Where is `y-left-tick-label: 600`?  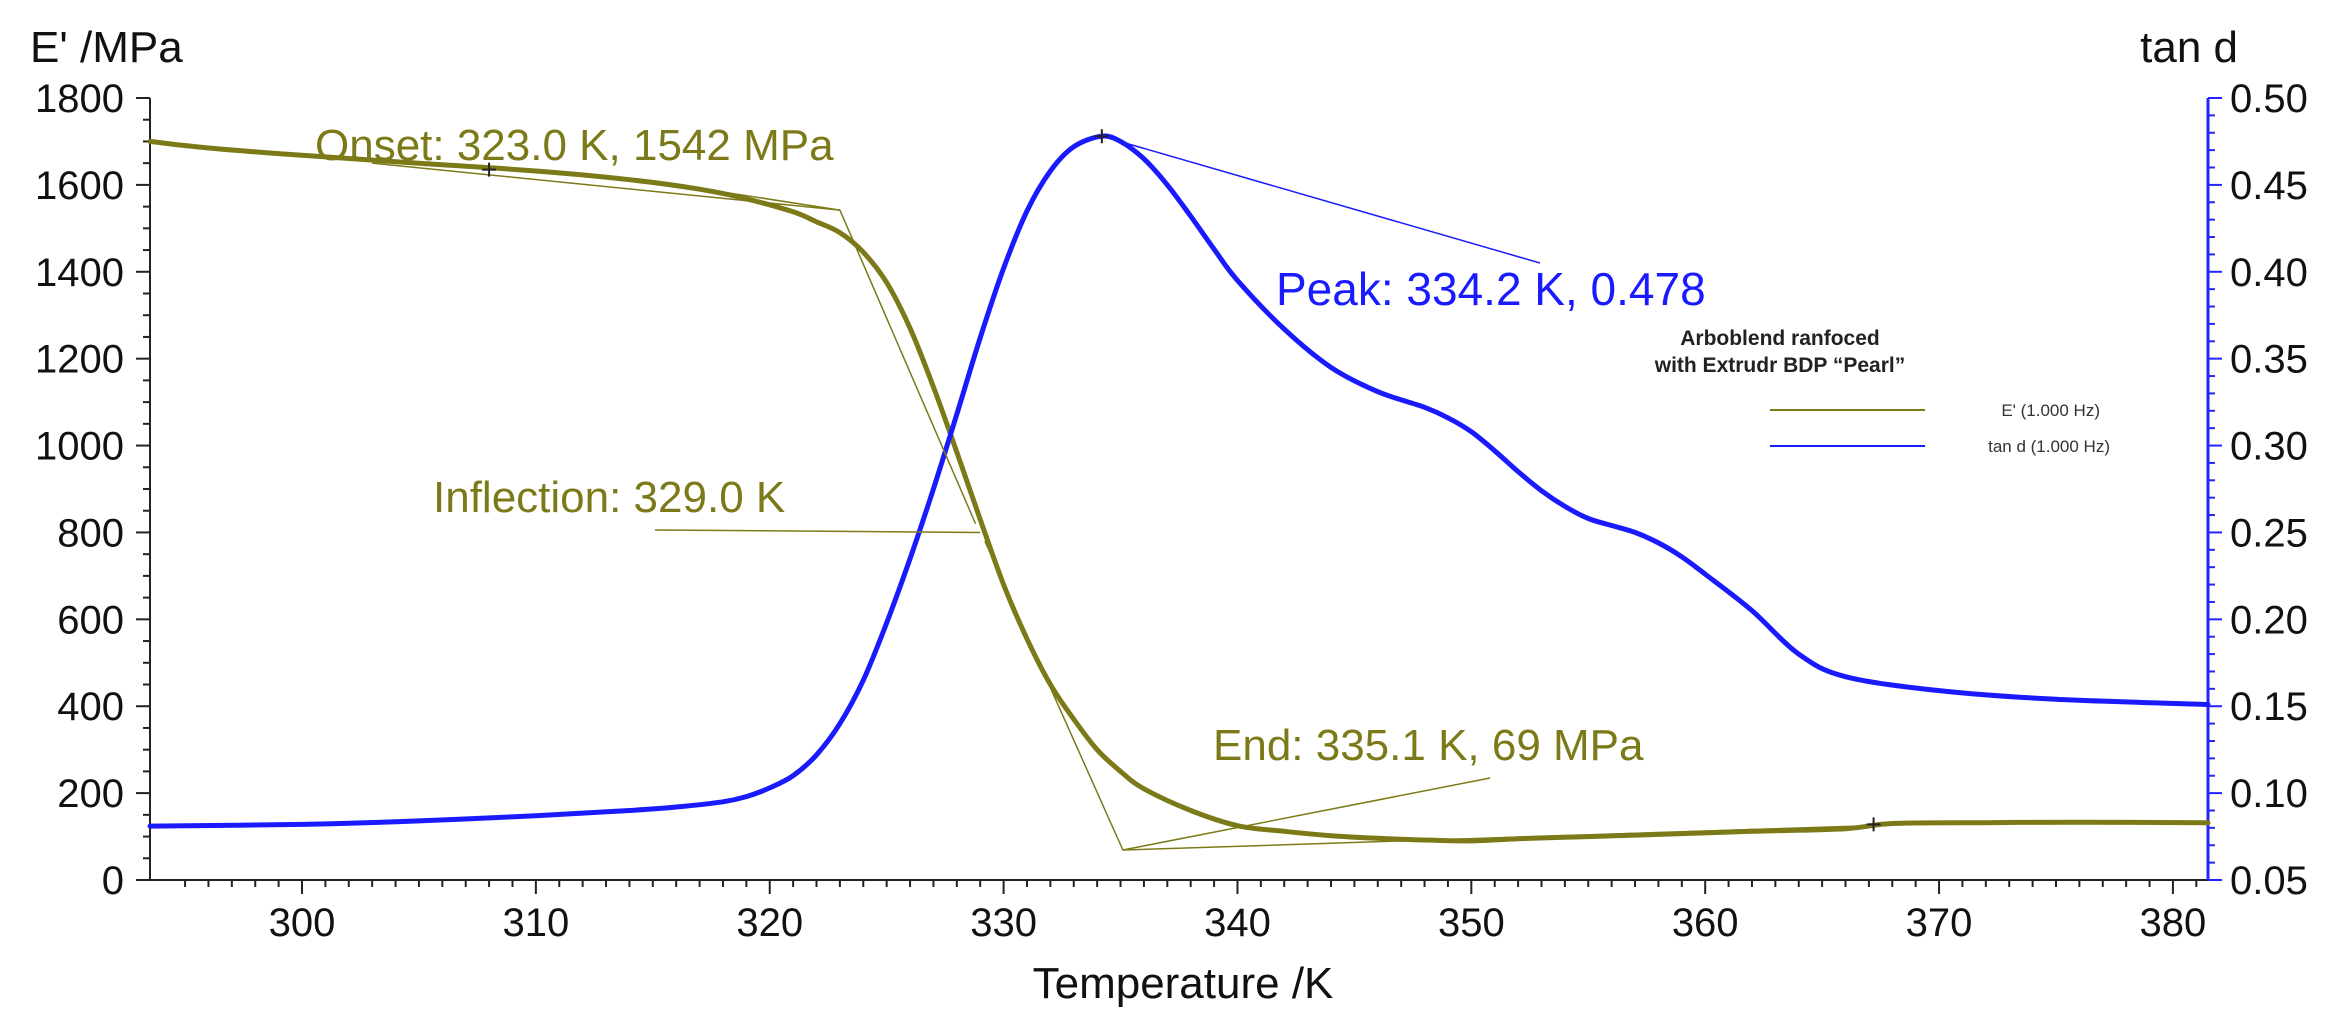
y-left-tick-label: 600 is located at coordinates (90, 620).